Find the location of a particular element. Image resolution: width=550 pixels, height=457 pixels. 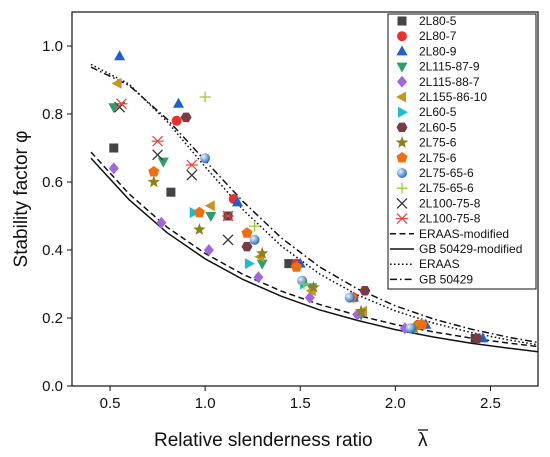

legend-label: 2L155-86-10 is located at coordinates (453, 97).